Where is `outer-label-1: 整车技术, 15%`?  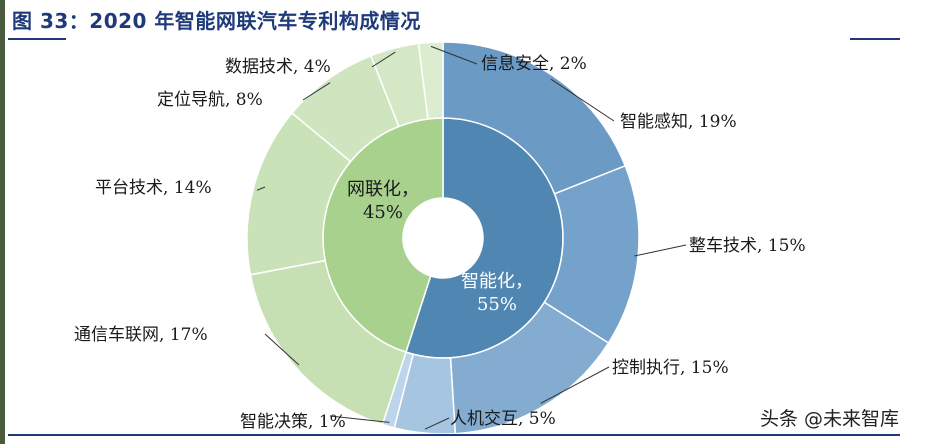
outer-label-1: 整车技术, 15% is located at coordinates (747, 246).